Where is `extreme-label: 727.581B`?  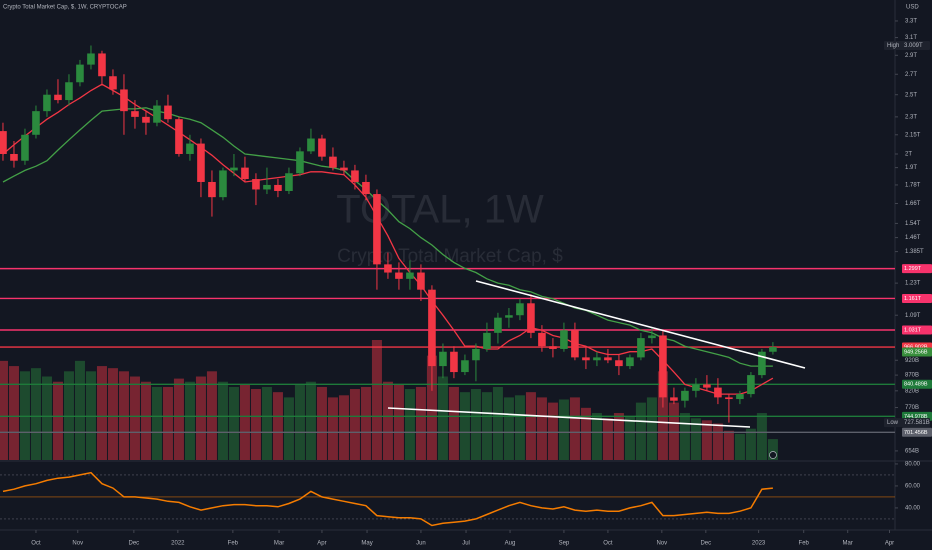
extreme-label: 727.581B is located at coordinates (917, 423).